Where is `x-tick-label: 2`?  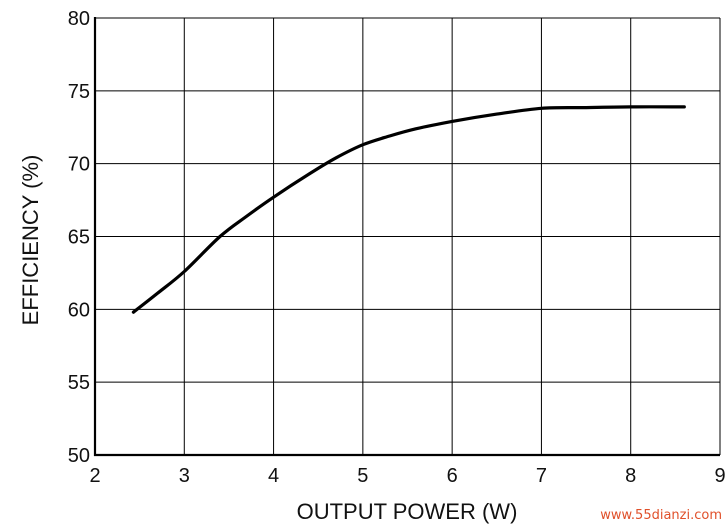
x-tick-label: 2 is located at coordinates (94, 476).